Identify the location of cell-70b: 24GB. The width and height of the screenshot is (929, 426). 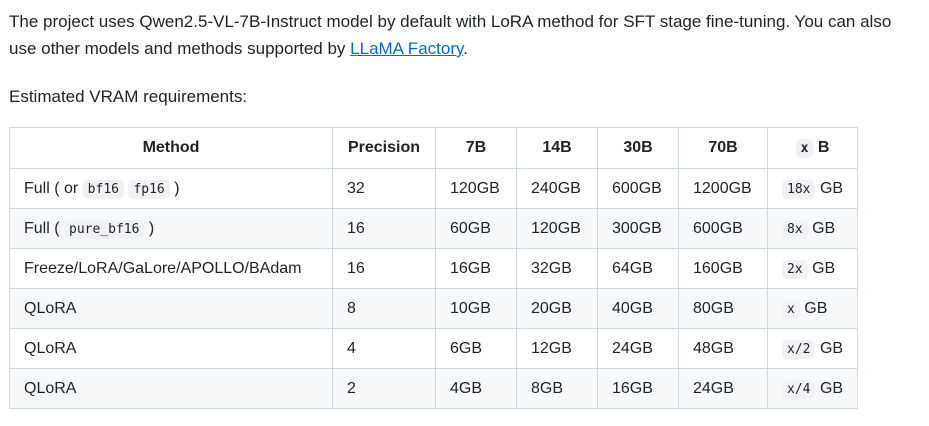
(723, 388).